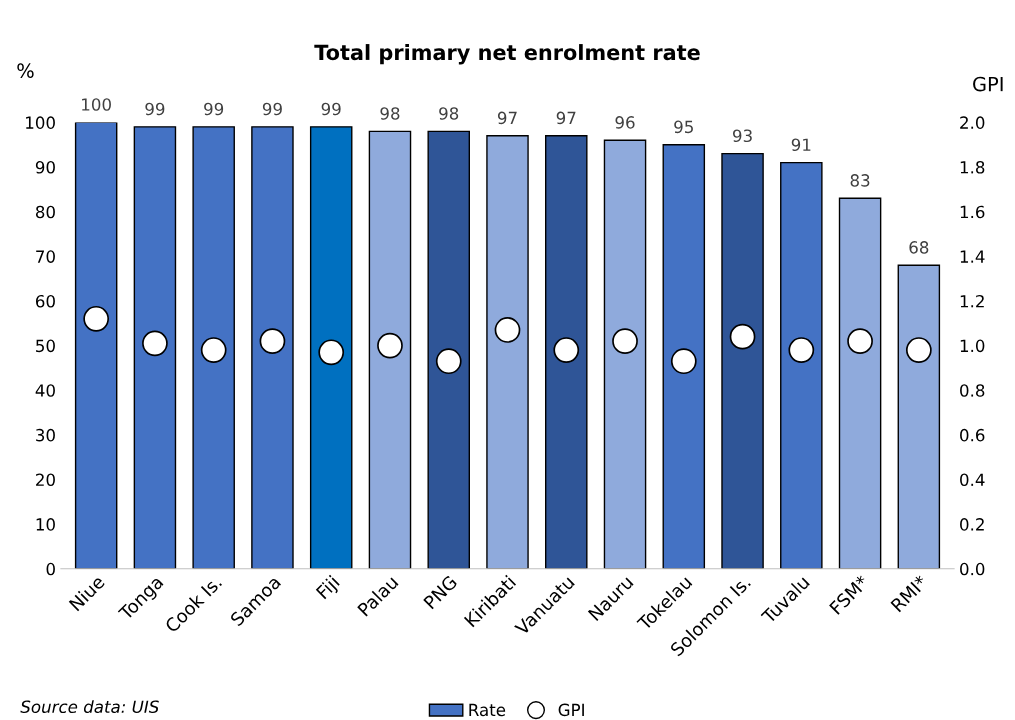 The image size is (1015, 720). Describe the element at coordinates (972, 212) in the screenshot. I see `y2-tick-label: 1.6` at that location.